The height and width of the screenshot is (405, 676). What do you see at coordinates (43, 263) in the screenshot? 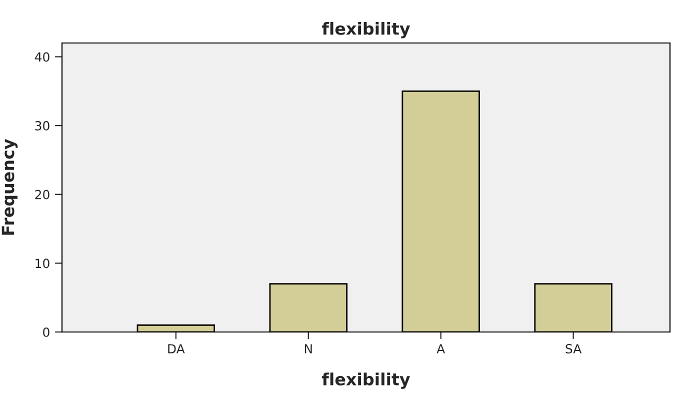
I see `y-tick-label: 10` at bounding box center [43, 263].